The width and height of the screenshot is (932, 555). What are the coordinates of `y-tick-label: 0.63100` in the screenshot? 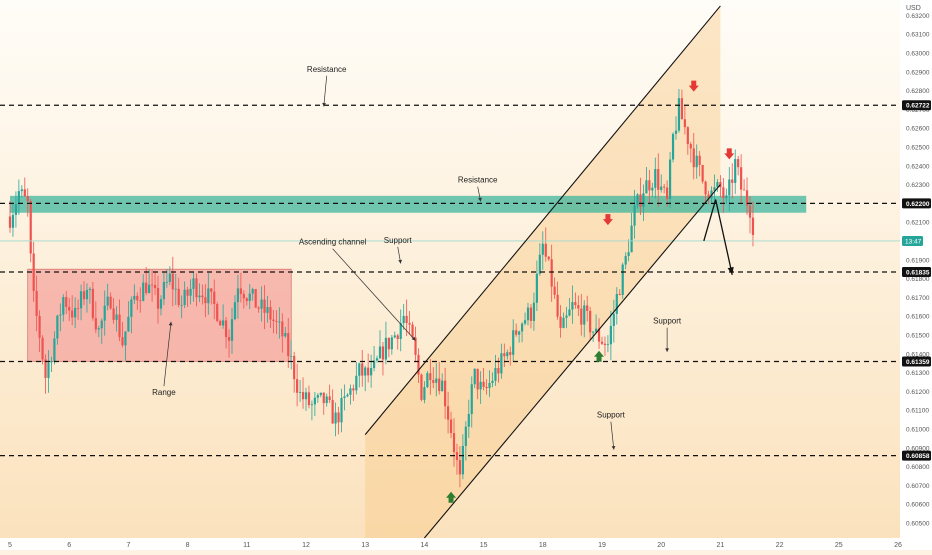 It's located at (918, 35).